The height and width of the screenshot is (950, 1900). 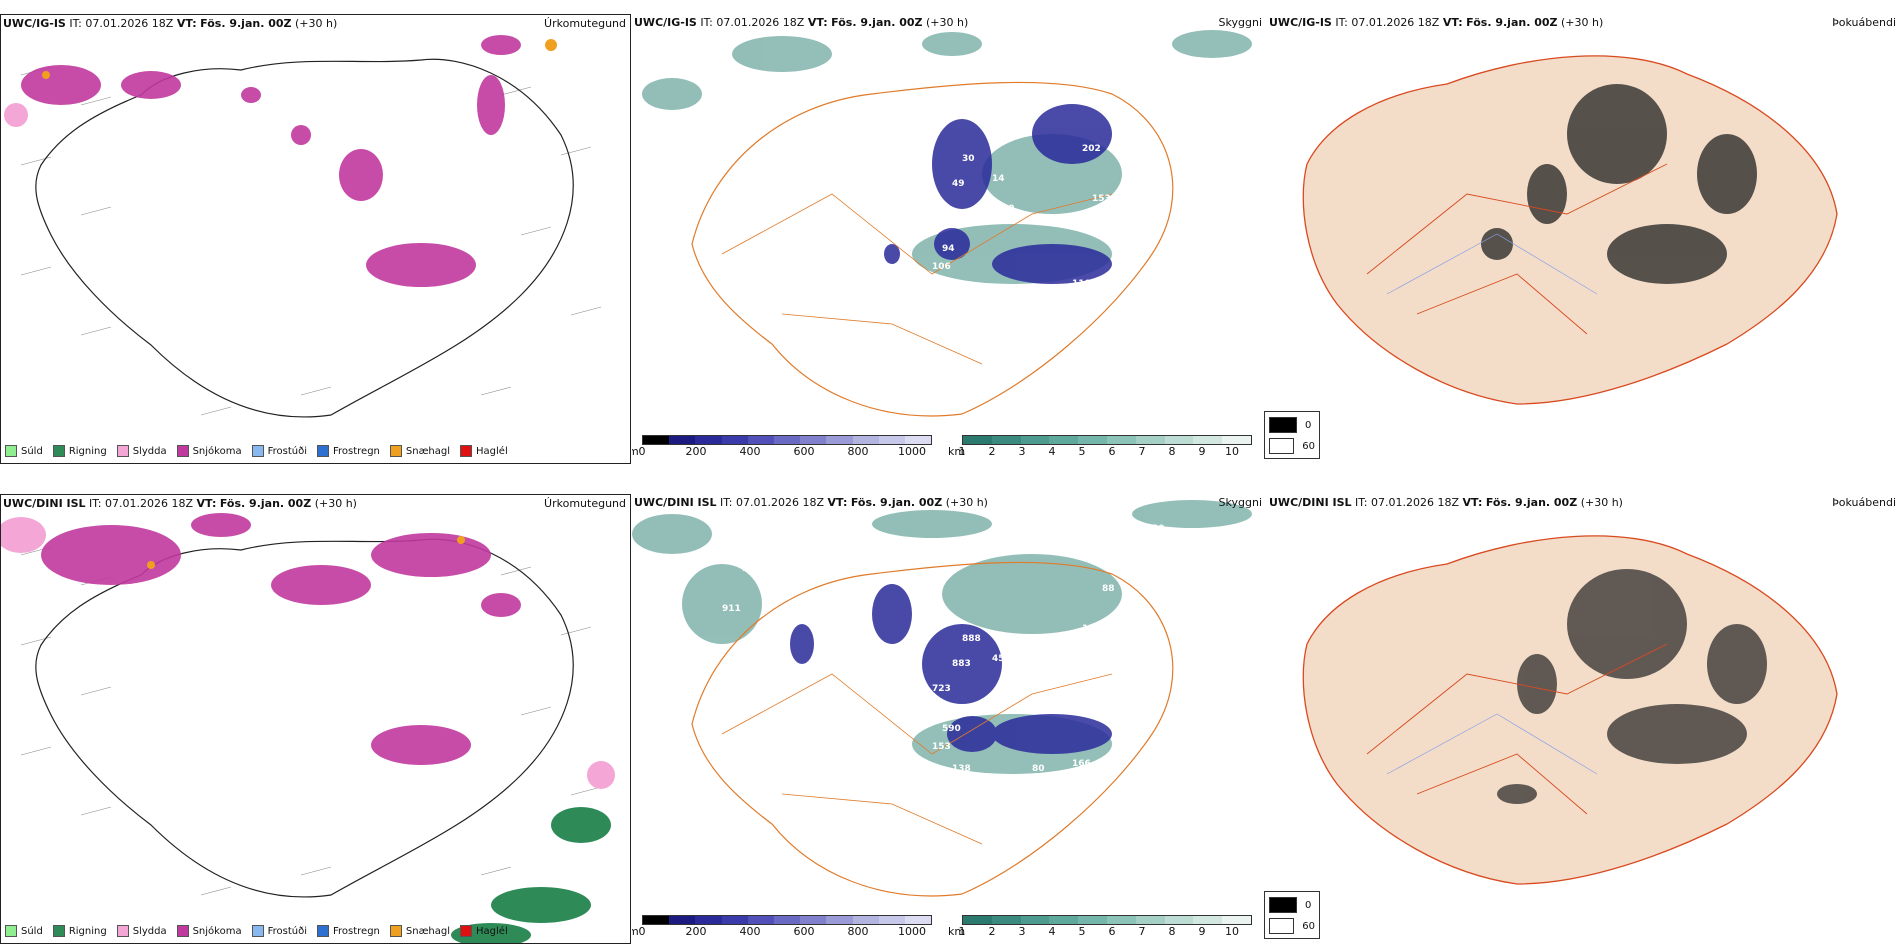 What do you see at coordinates (1008, 689) in the screenshot?
I see `cloud-value-label: 70` at bounding box center [1008, 689].